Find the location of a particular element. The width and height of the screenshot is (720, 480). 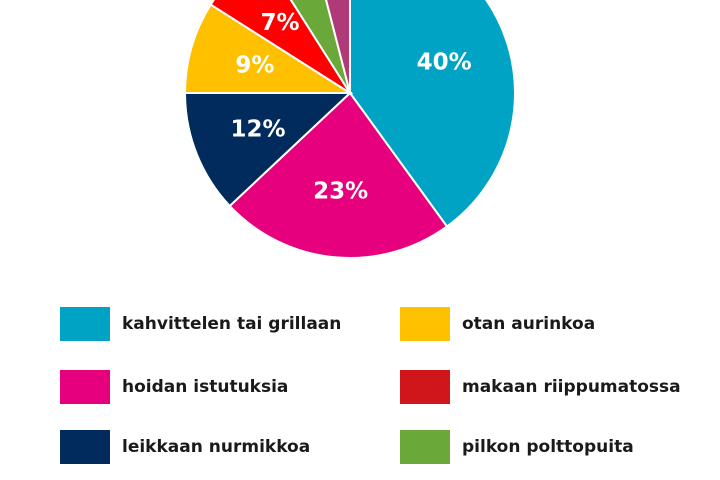

slice-value-label: 9% is located at coordinates (254, 65).